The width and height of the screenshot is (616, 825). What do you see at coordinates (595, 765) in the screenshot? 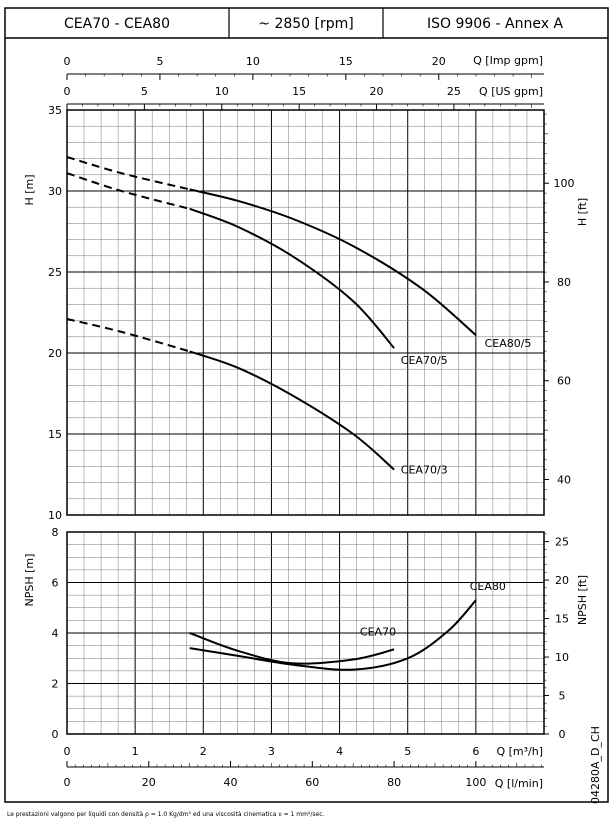
I see `drawing-code: 04280A_D_CH` at bounding box center [595, 765].